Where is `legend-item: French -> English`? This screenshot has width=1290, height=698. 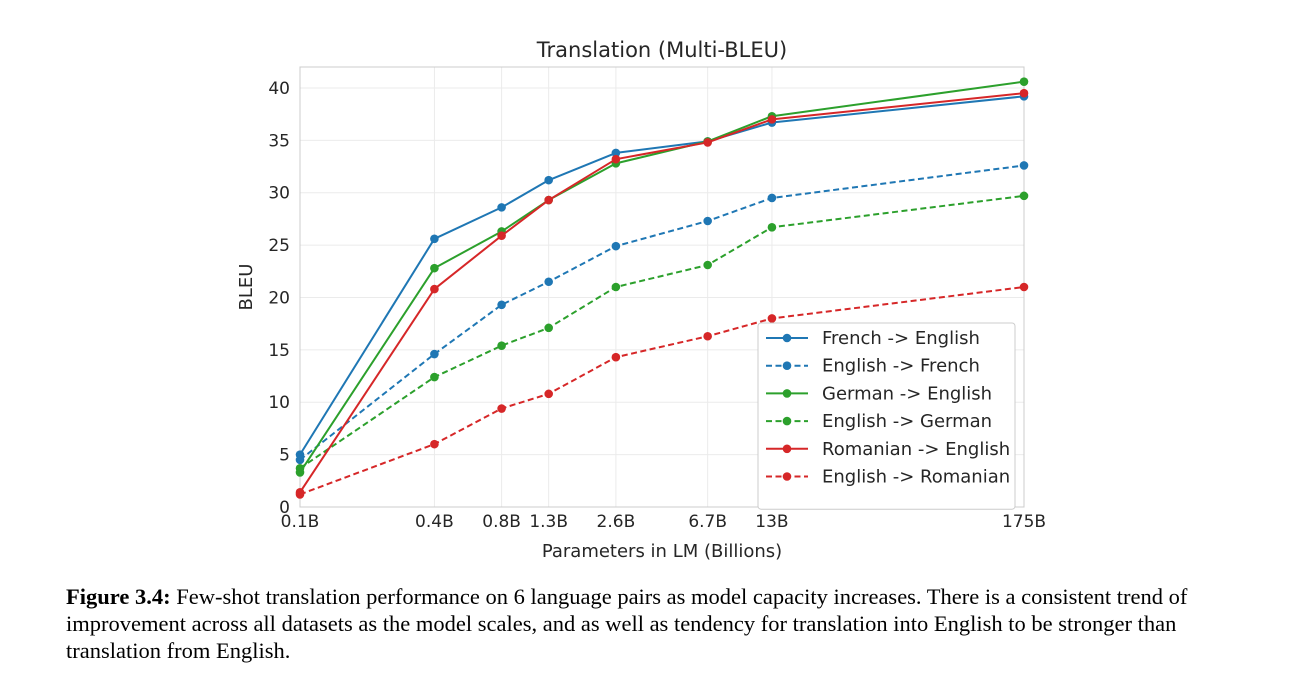
legend-item: French -> English is located at coordinates (873, 338).